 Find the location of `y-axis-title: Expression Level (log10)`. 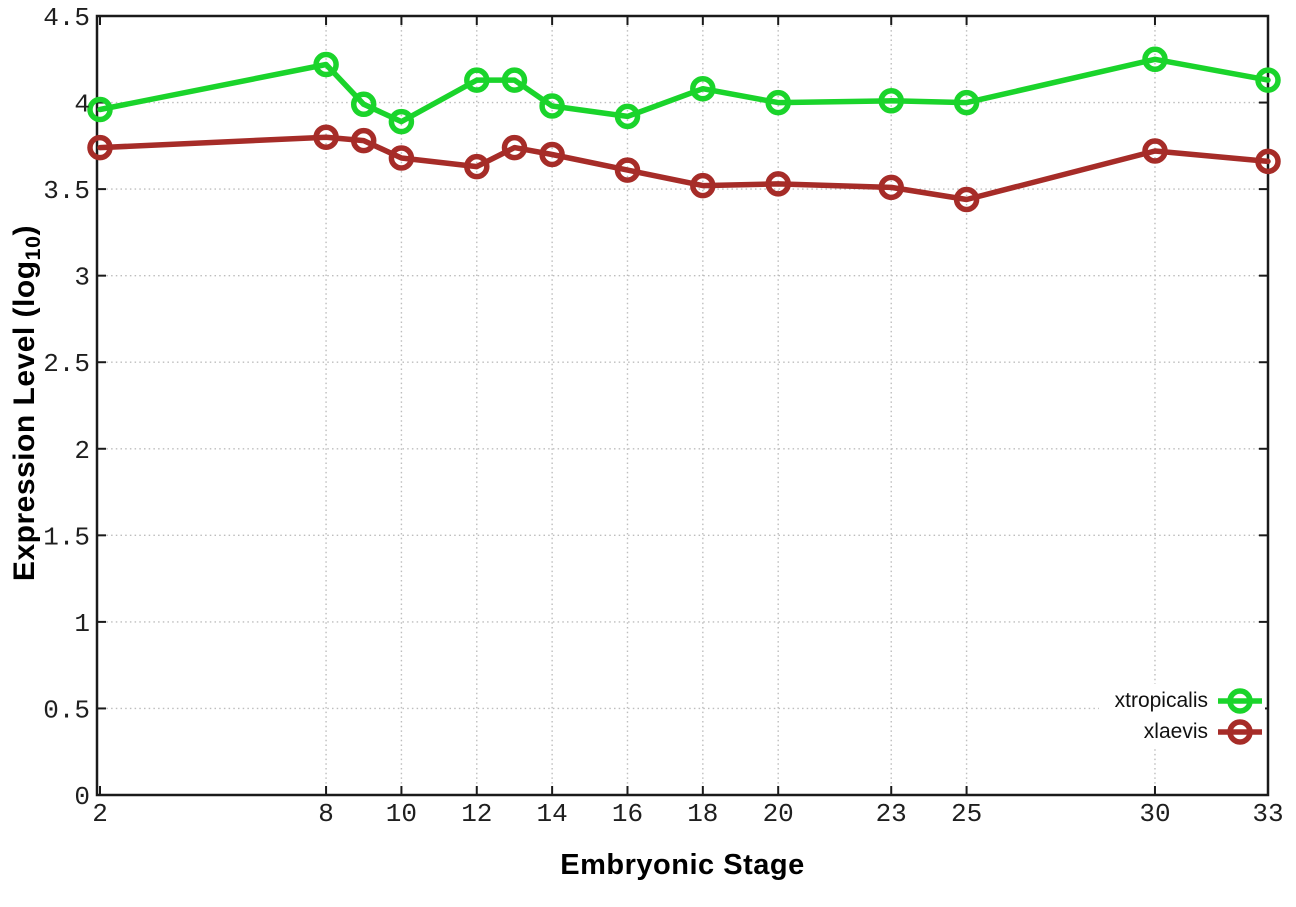

y-axis-title: Expression Level (log10) is located at coordinates (27, 403).